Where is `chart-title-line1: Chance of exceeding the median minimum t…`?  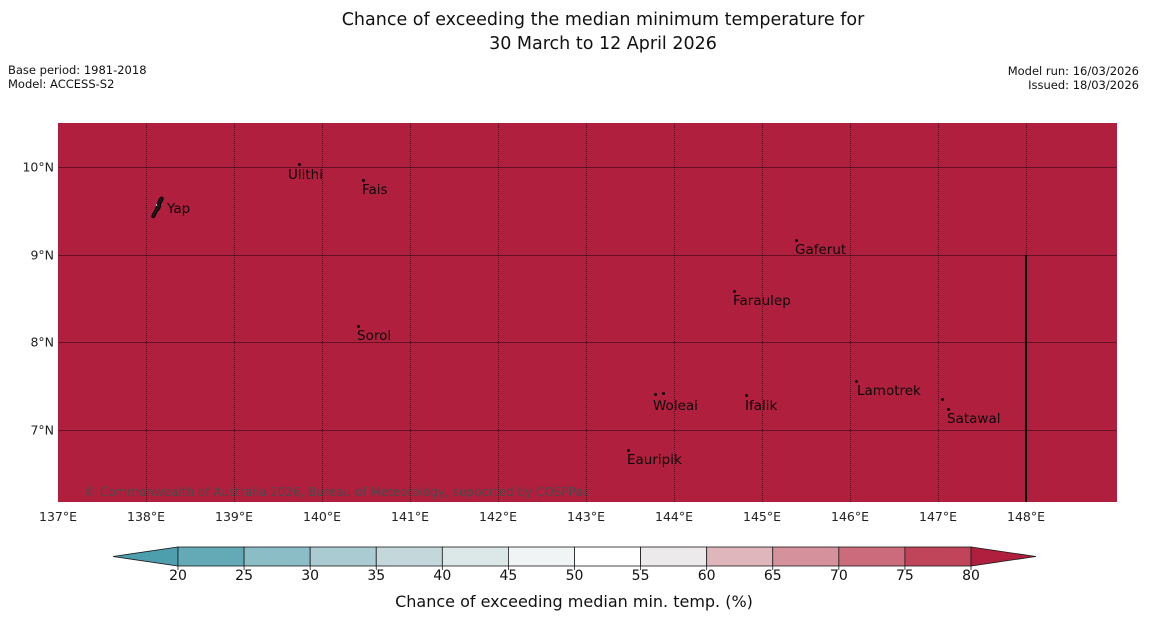 chart-title-line1: Chance of exceeding the median minimum t… is located at coordinates (603, 20).